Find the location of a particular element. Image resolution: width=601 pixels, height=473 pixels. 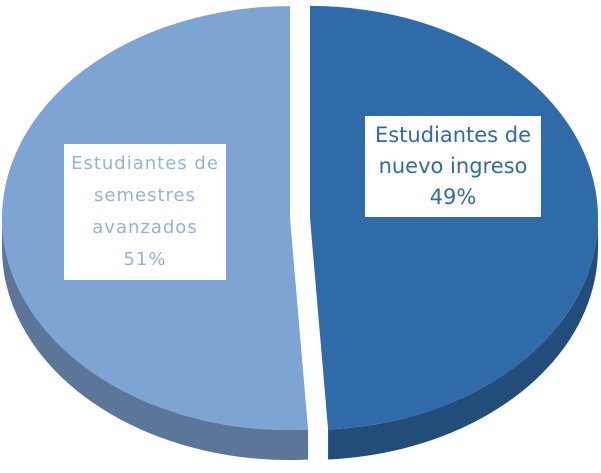

slice-label: Estudiantes de nuevo ingreso 49% is located at coordinates (453, 166).